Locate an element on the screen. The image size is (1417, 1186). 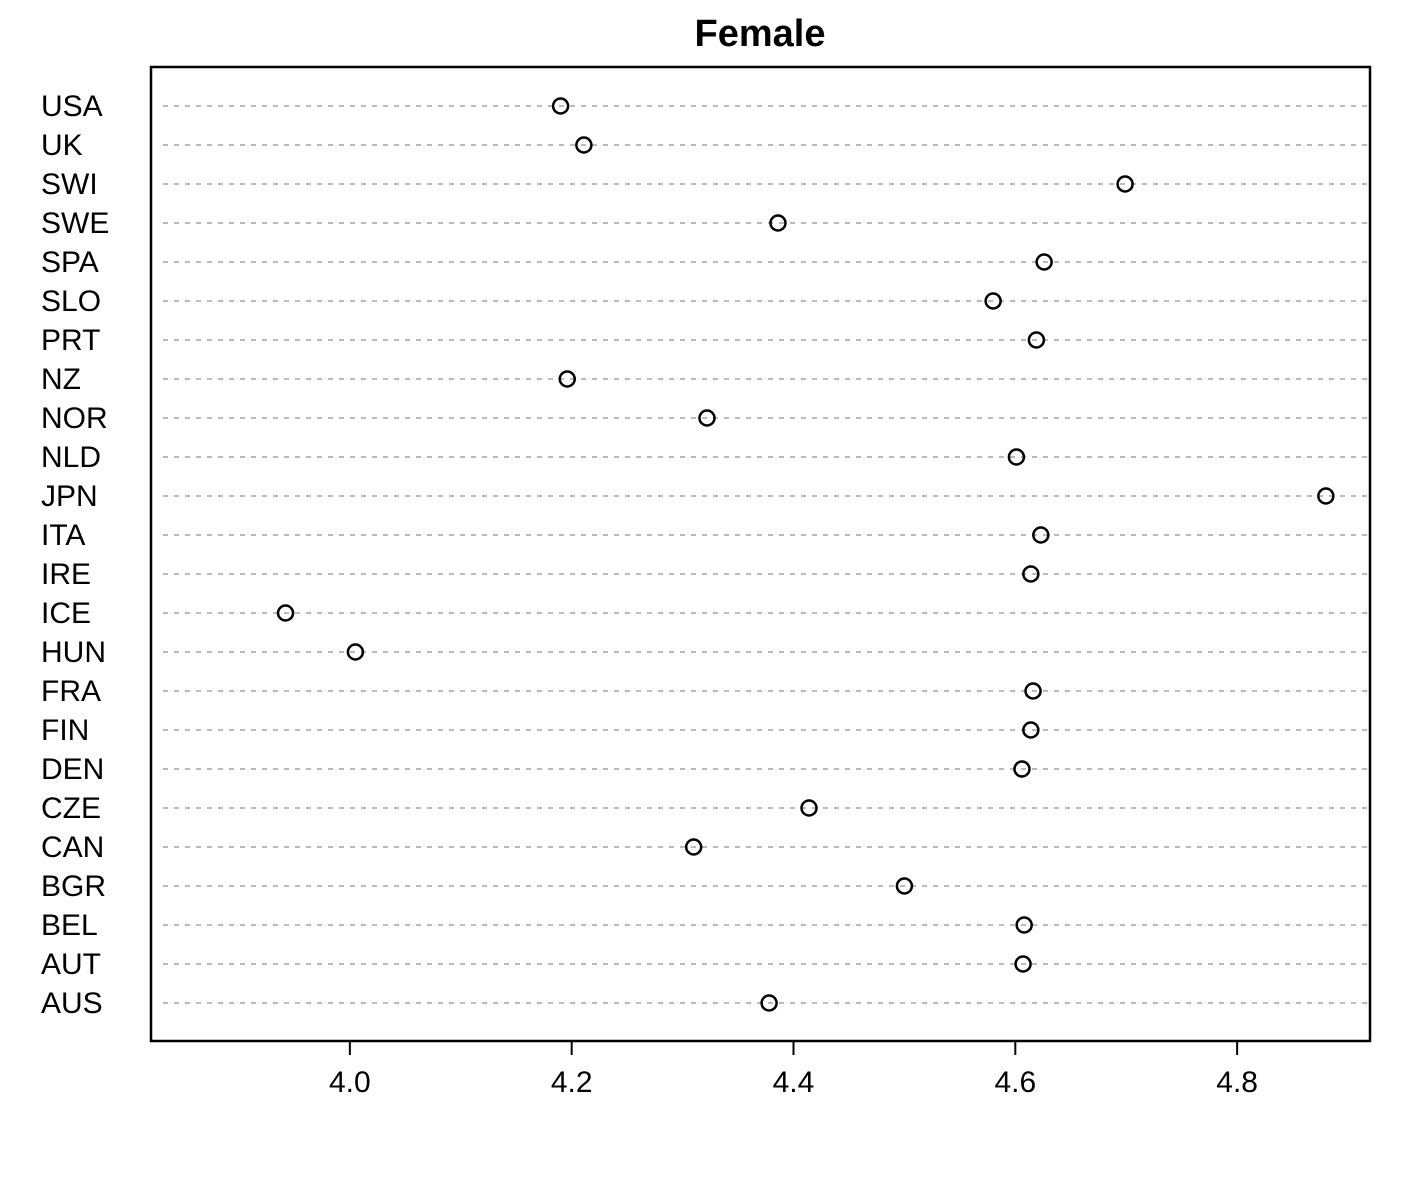
y-tick-label: AUS is located at coordinates (72, 1003).